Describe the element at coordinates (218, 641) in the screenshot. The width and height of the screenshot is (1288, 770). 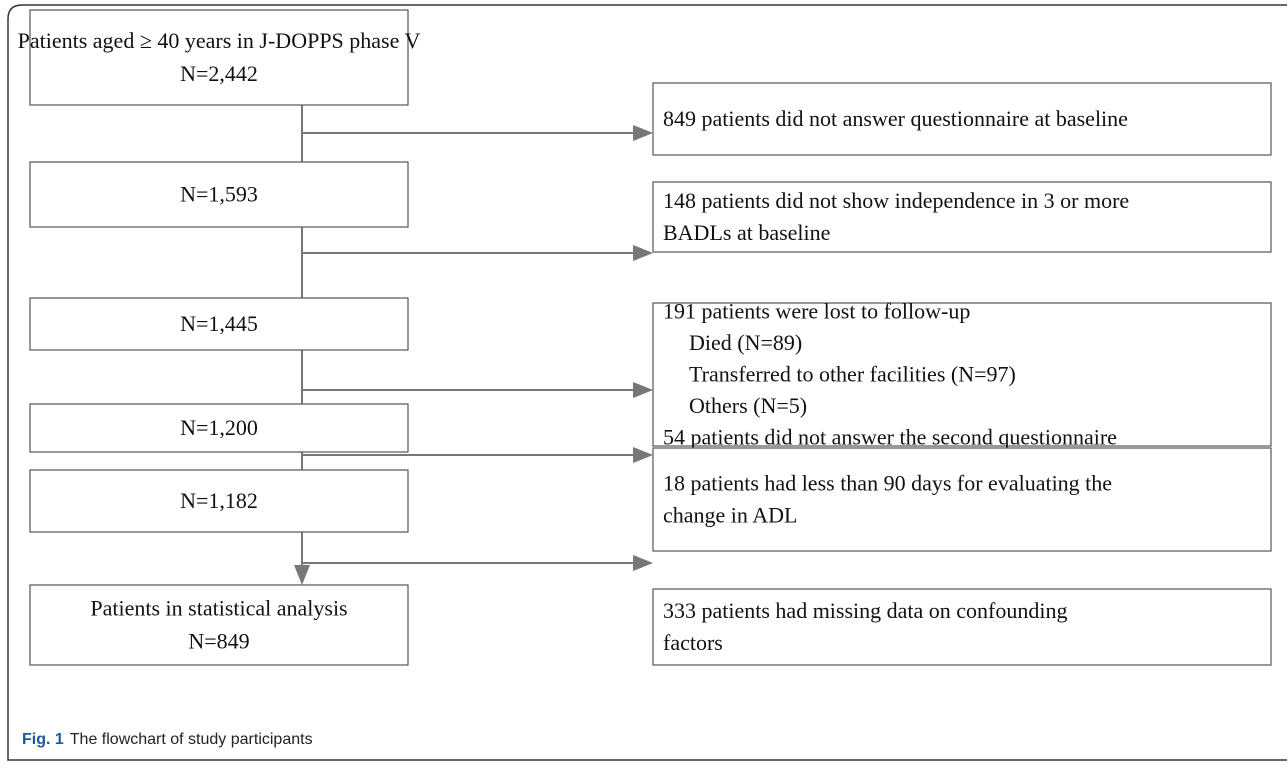
I see `node-text: N=849` at that location.